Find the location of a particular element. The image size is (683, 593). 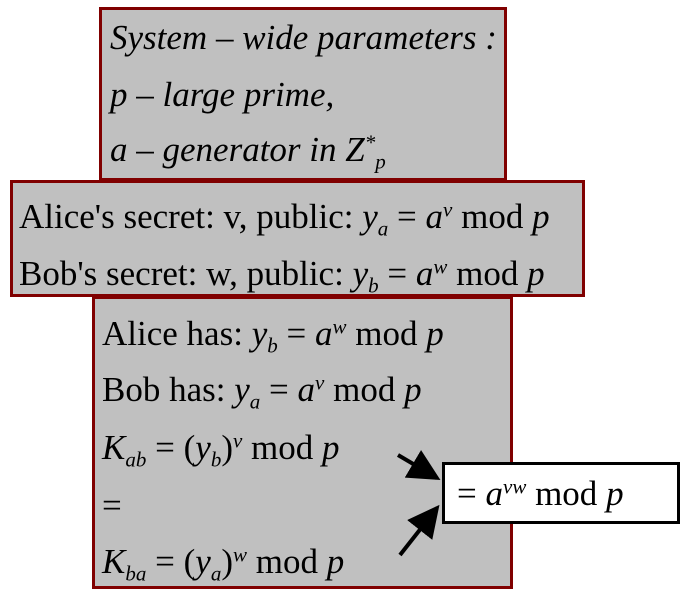

bob-key-line: Bob's secret: w, public: yb = aw mod p is located at coordinates (282, 276).